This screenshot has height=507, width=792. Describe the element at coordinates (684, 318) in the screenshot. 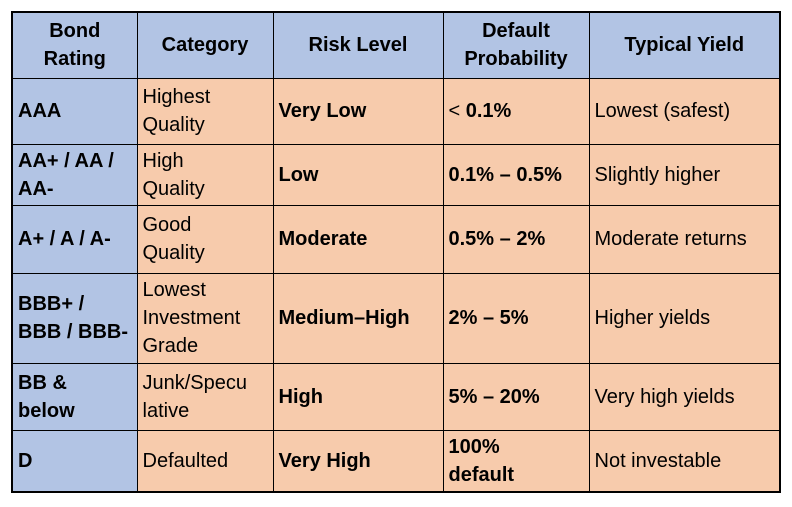

I see `typical-yield-cell: Higher yields` at that location.